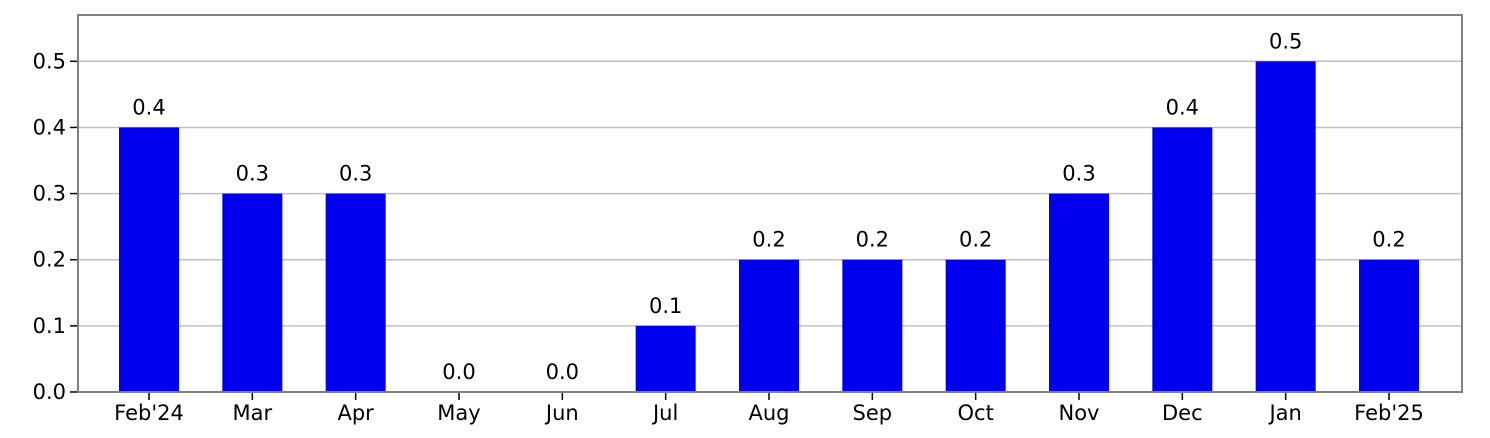  Describe the element at coordinates (149, 413) in the screenshot. I see `x-tick-label: Feb'24` at that location.